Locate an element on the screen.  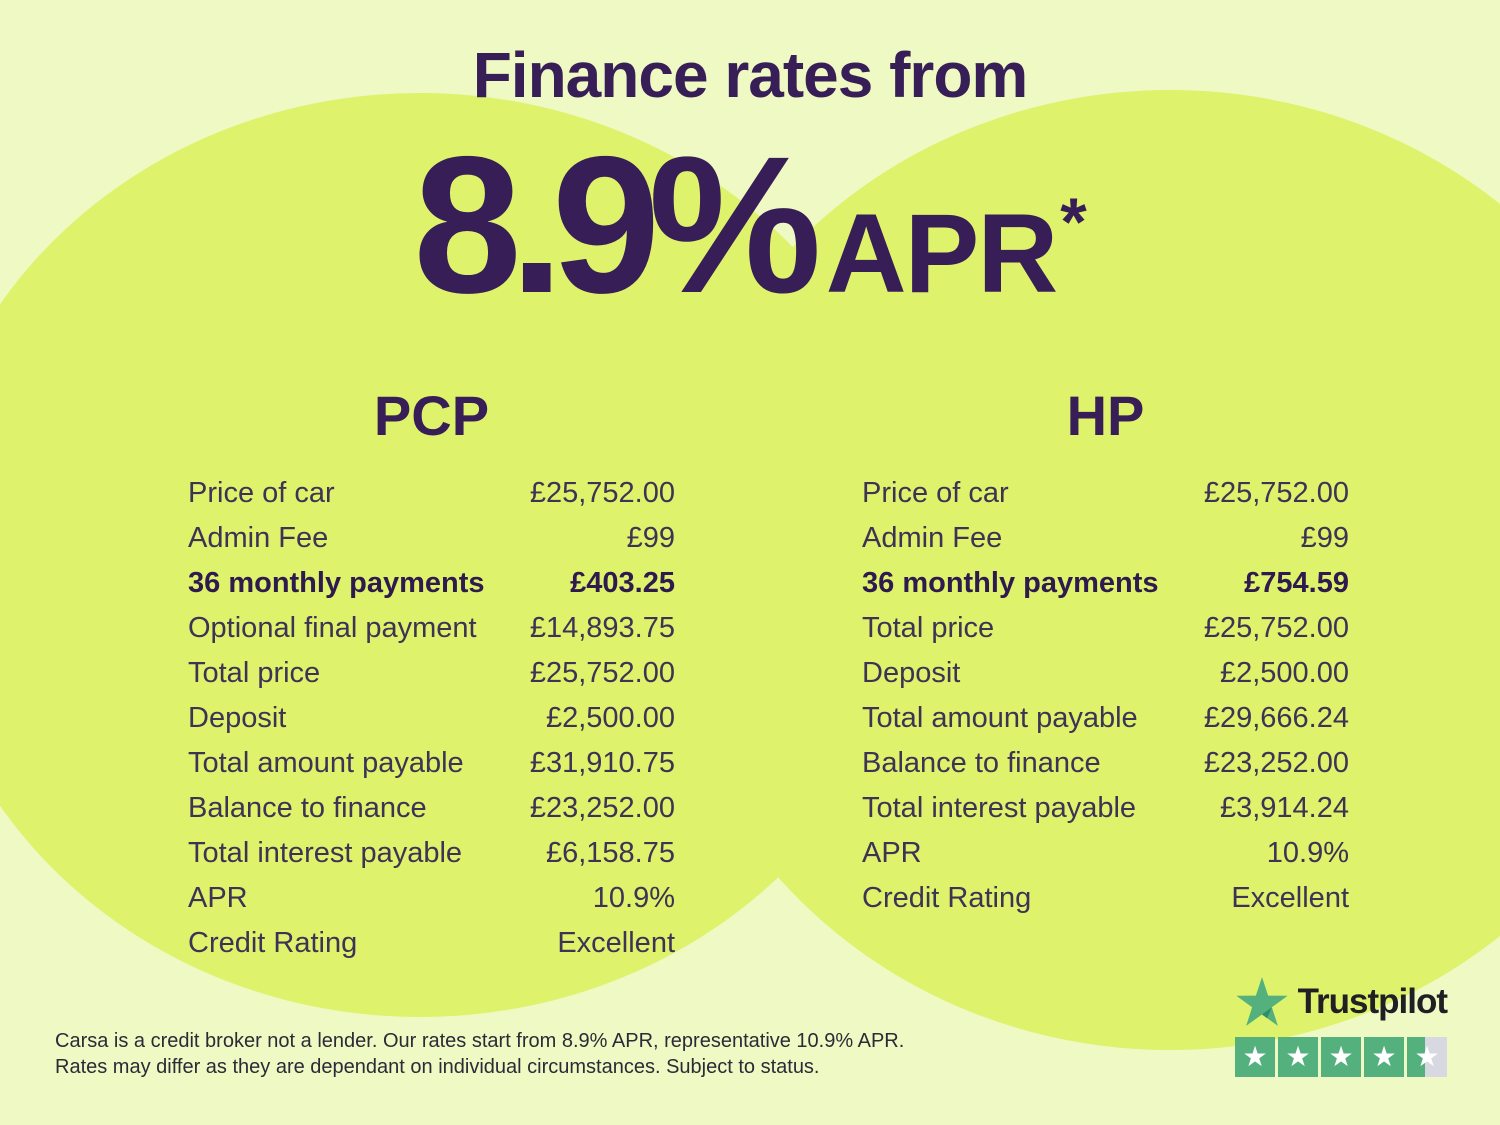
finance-row: 36 monthly payments £754.59 is located at coordinates (1105, 583).